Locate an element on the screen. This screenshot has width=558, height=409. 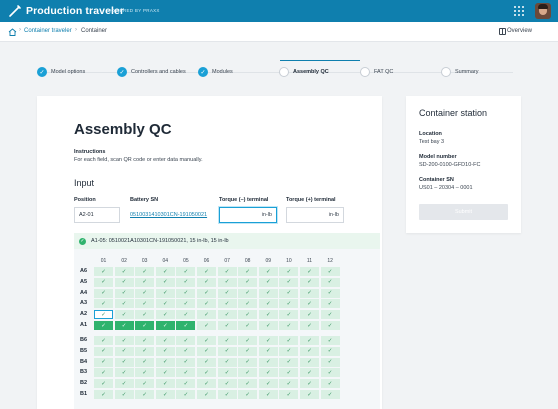
torque-plus-field: in-lb is located at coordinates (315, 215).